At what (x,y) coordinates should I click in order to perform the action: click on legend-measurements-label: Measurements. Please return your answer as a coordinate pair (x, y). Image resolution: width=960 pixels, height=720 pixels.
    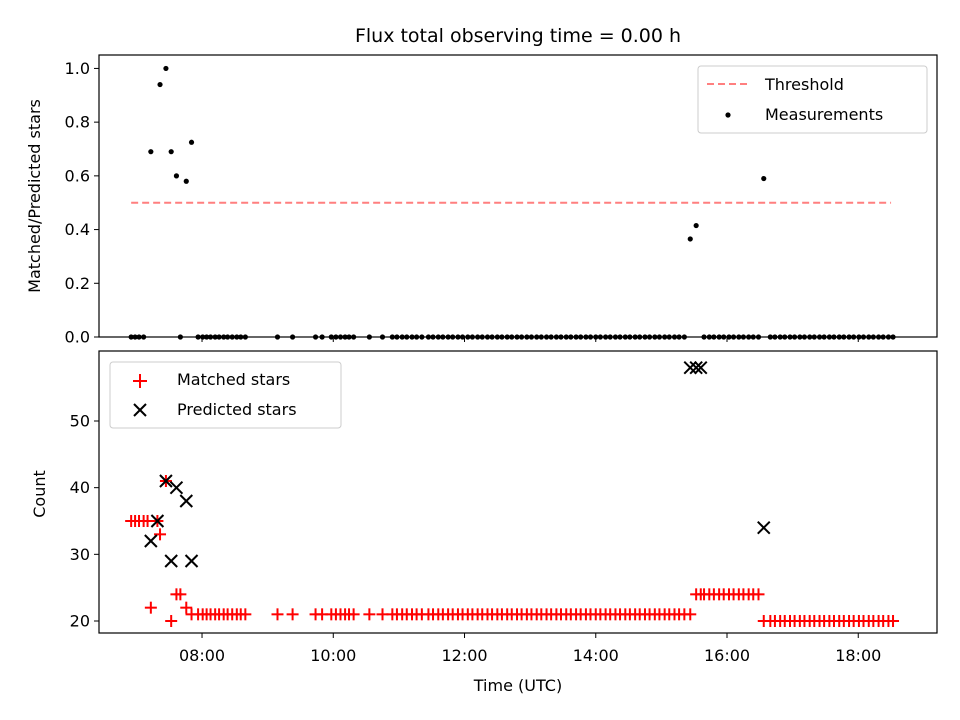
    Looking at the image, I should click on (824, 114).